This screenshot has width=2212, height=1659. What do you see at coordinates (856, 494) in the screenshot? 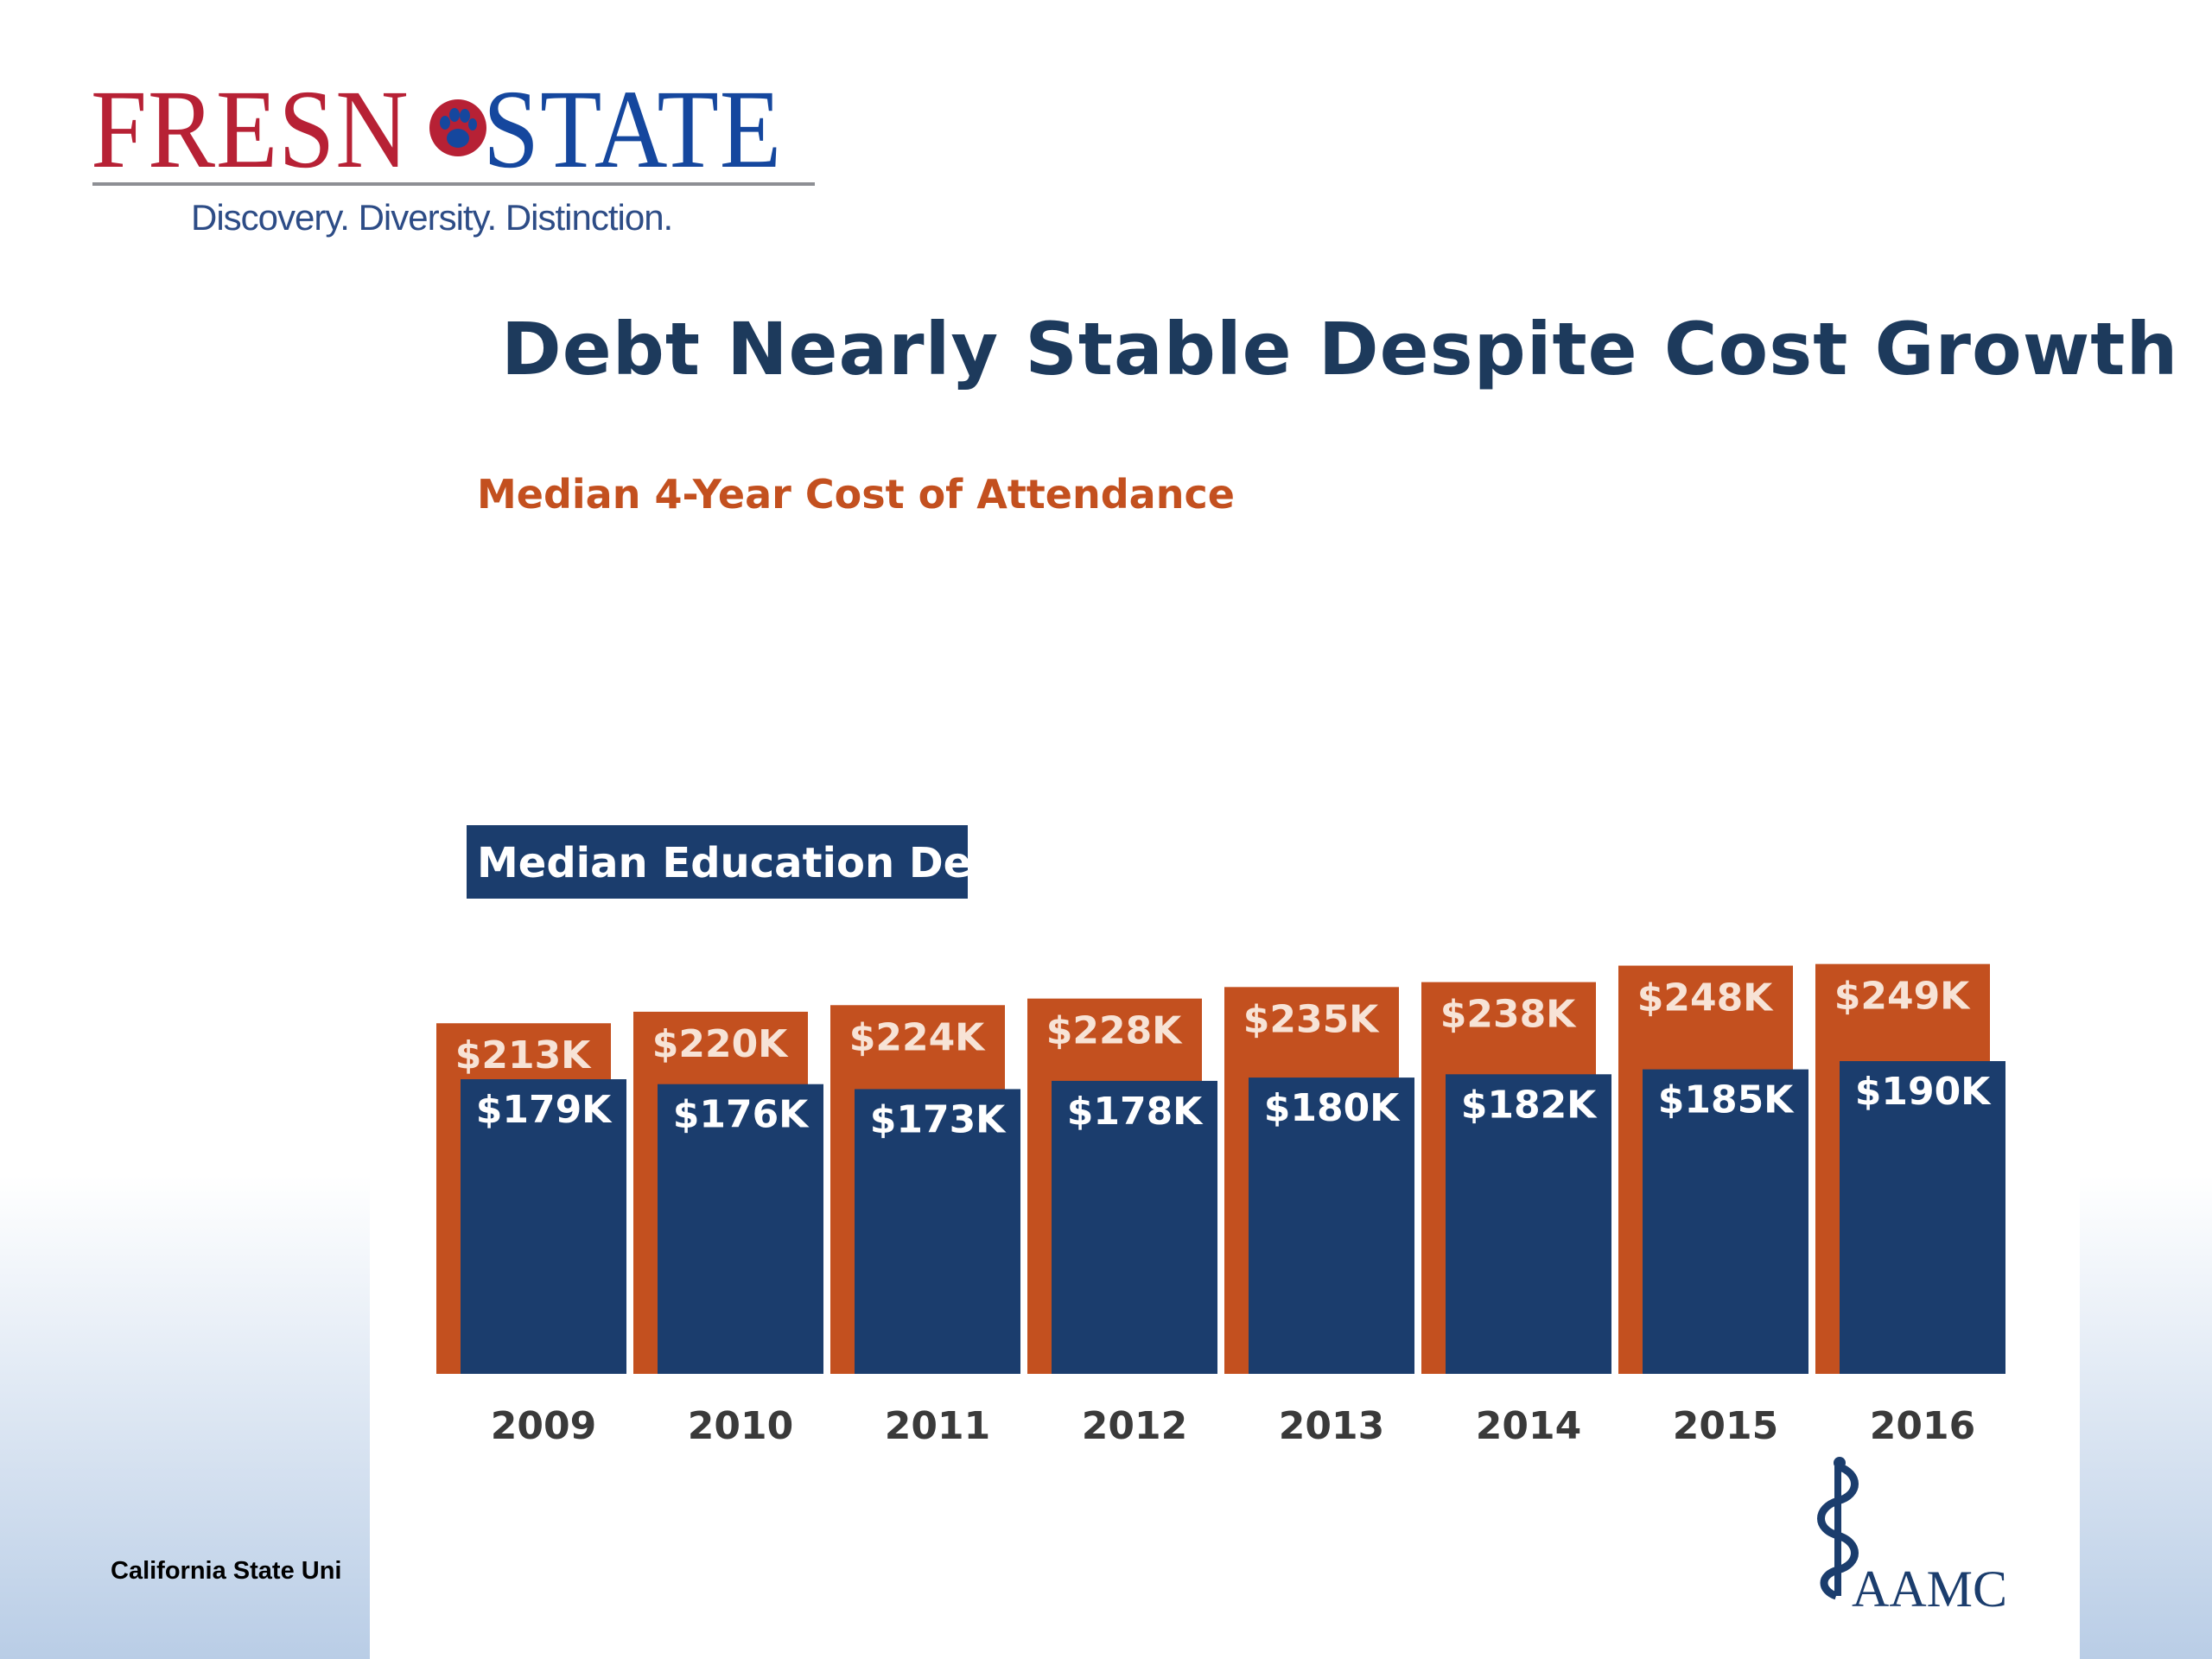
I see `cost-series-label: Median 4-Year Cost of Attendance` at bounding box center [856, 494].